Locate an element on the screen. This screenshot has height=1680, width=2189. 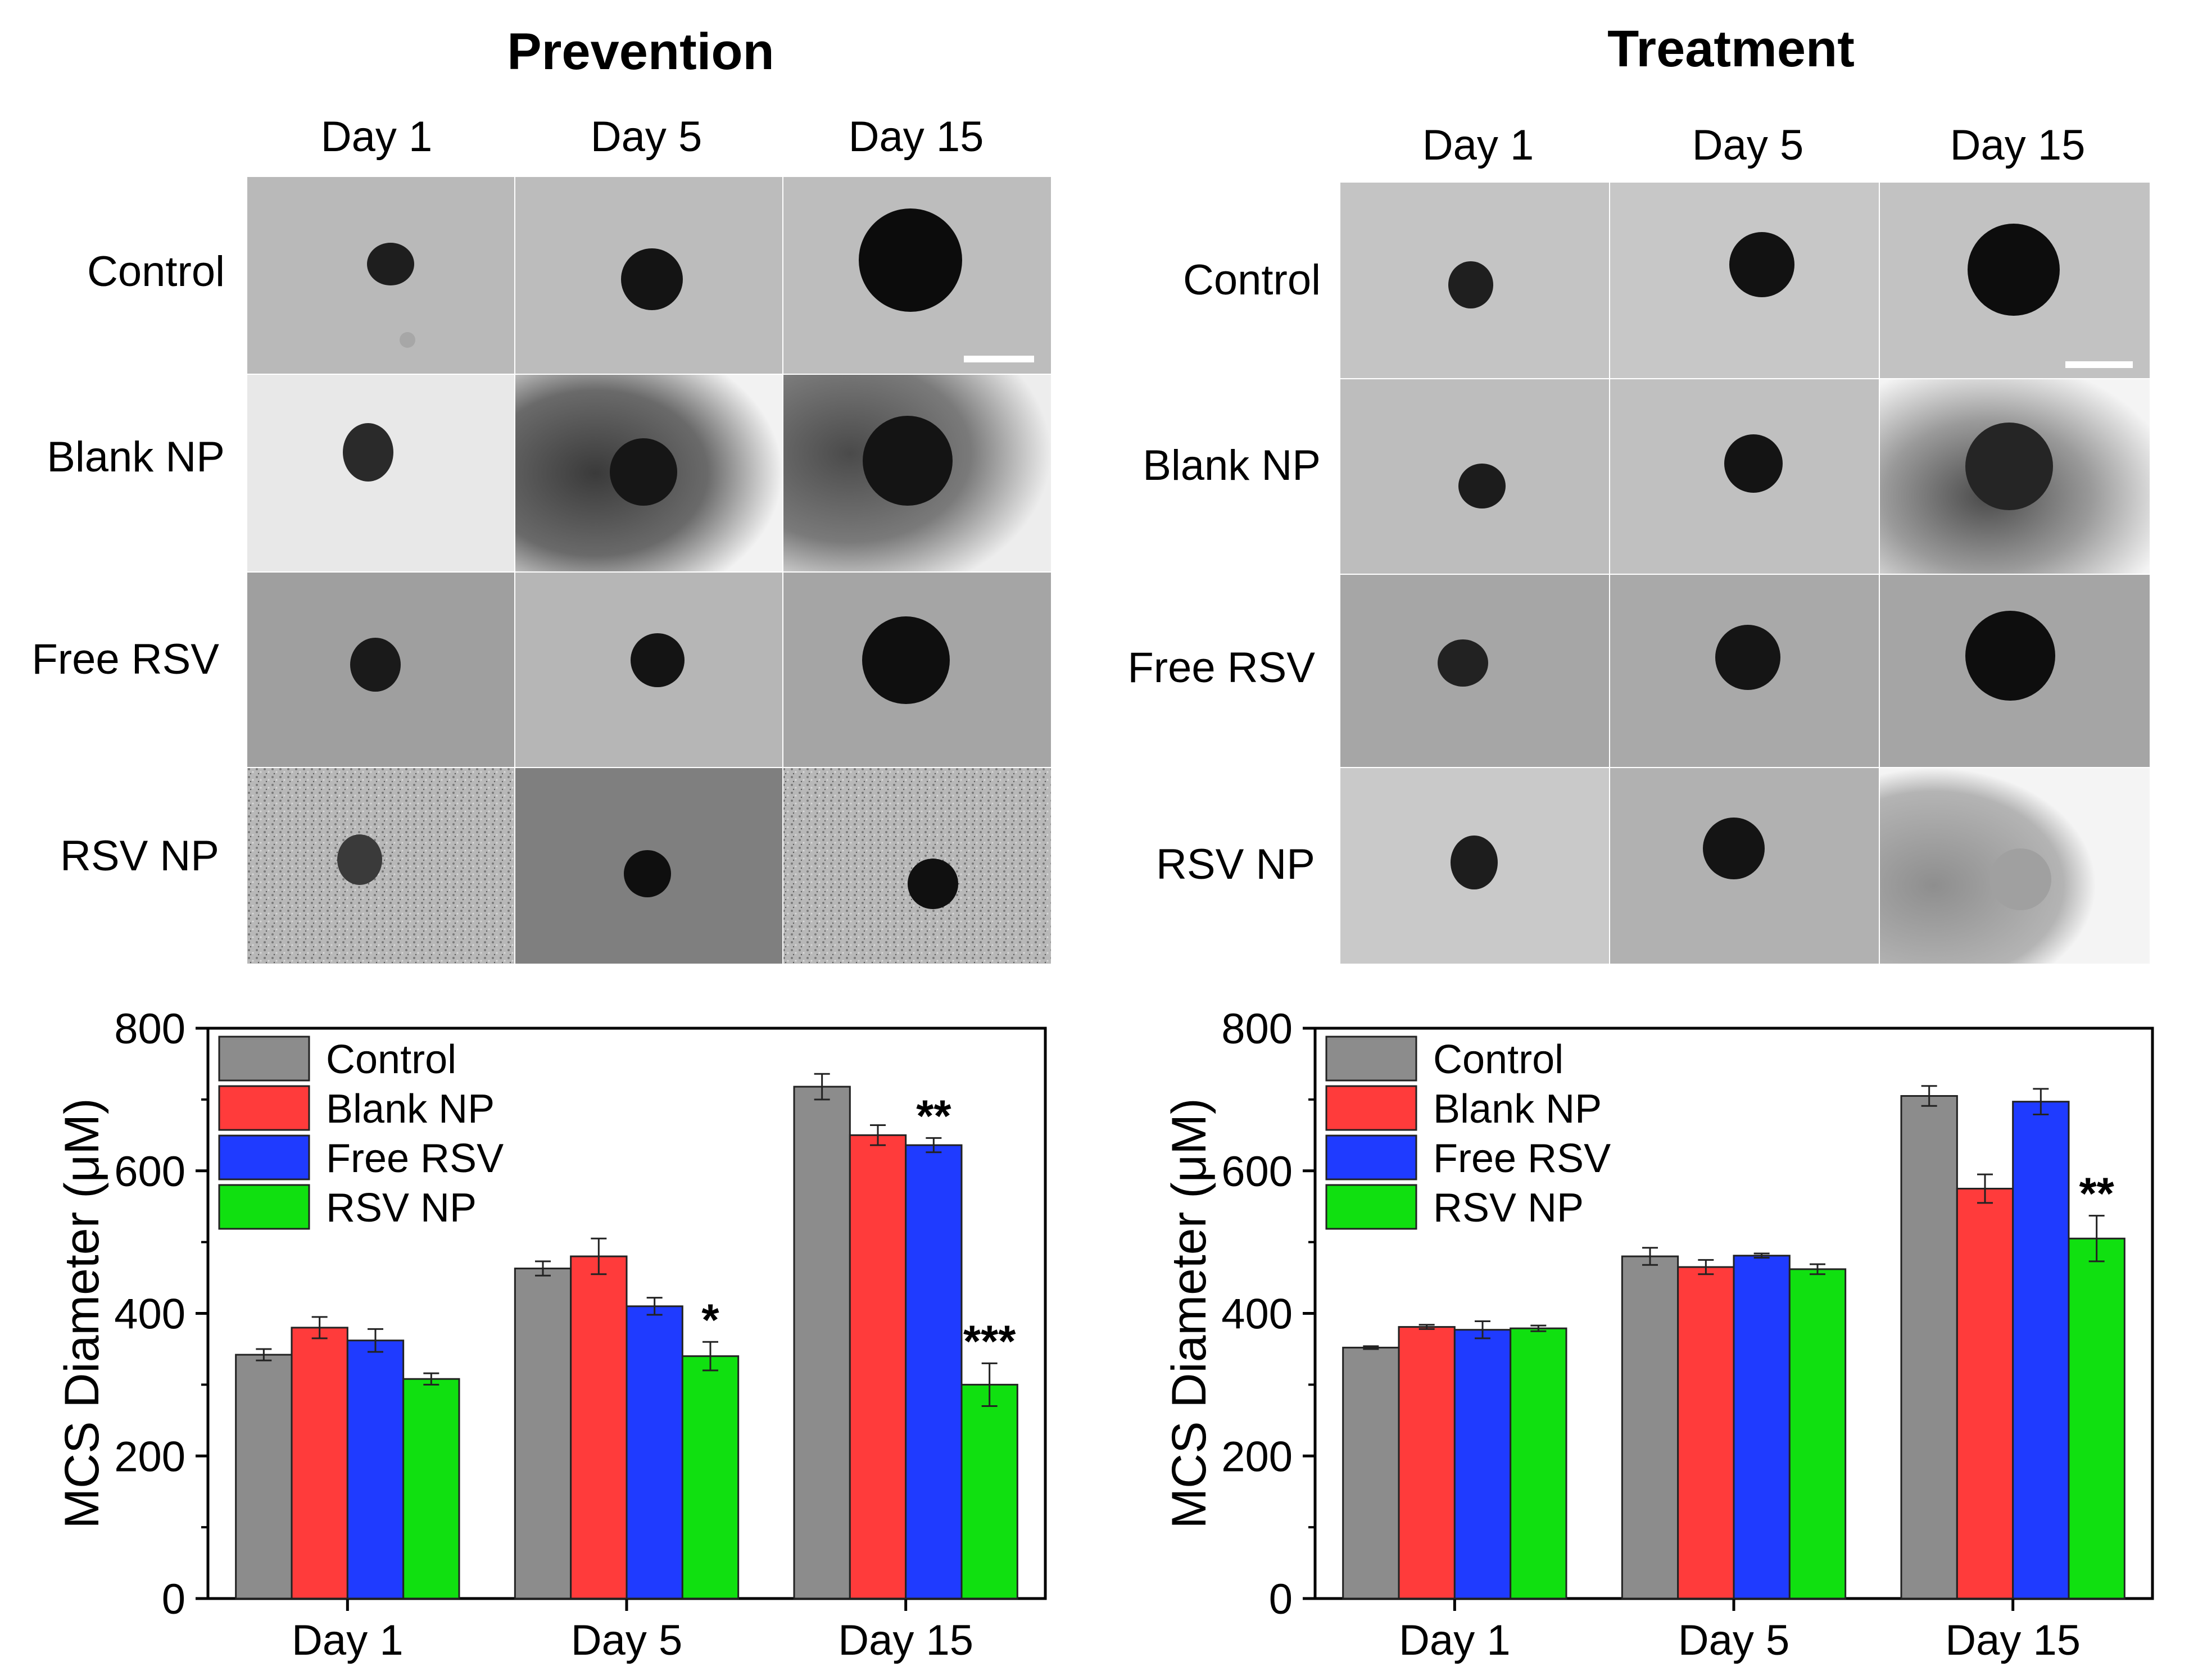
treatment-row-rsv-np: RSV NP is located at coordinates (1235, 864).